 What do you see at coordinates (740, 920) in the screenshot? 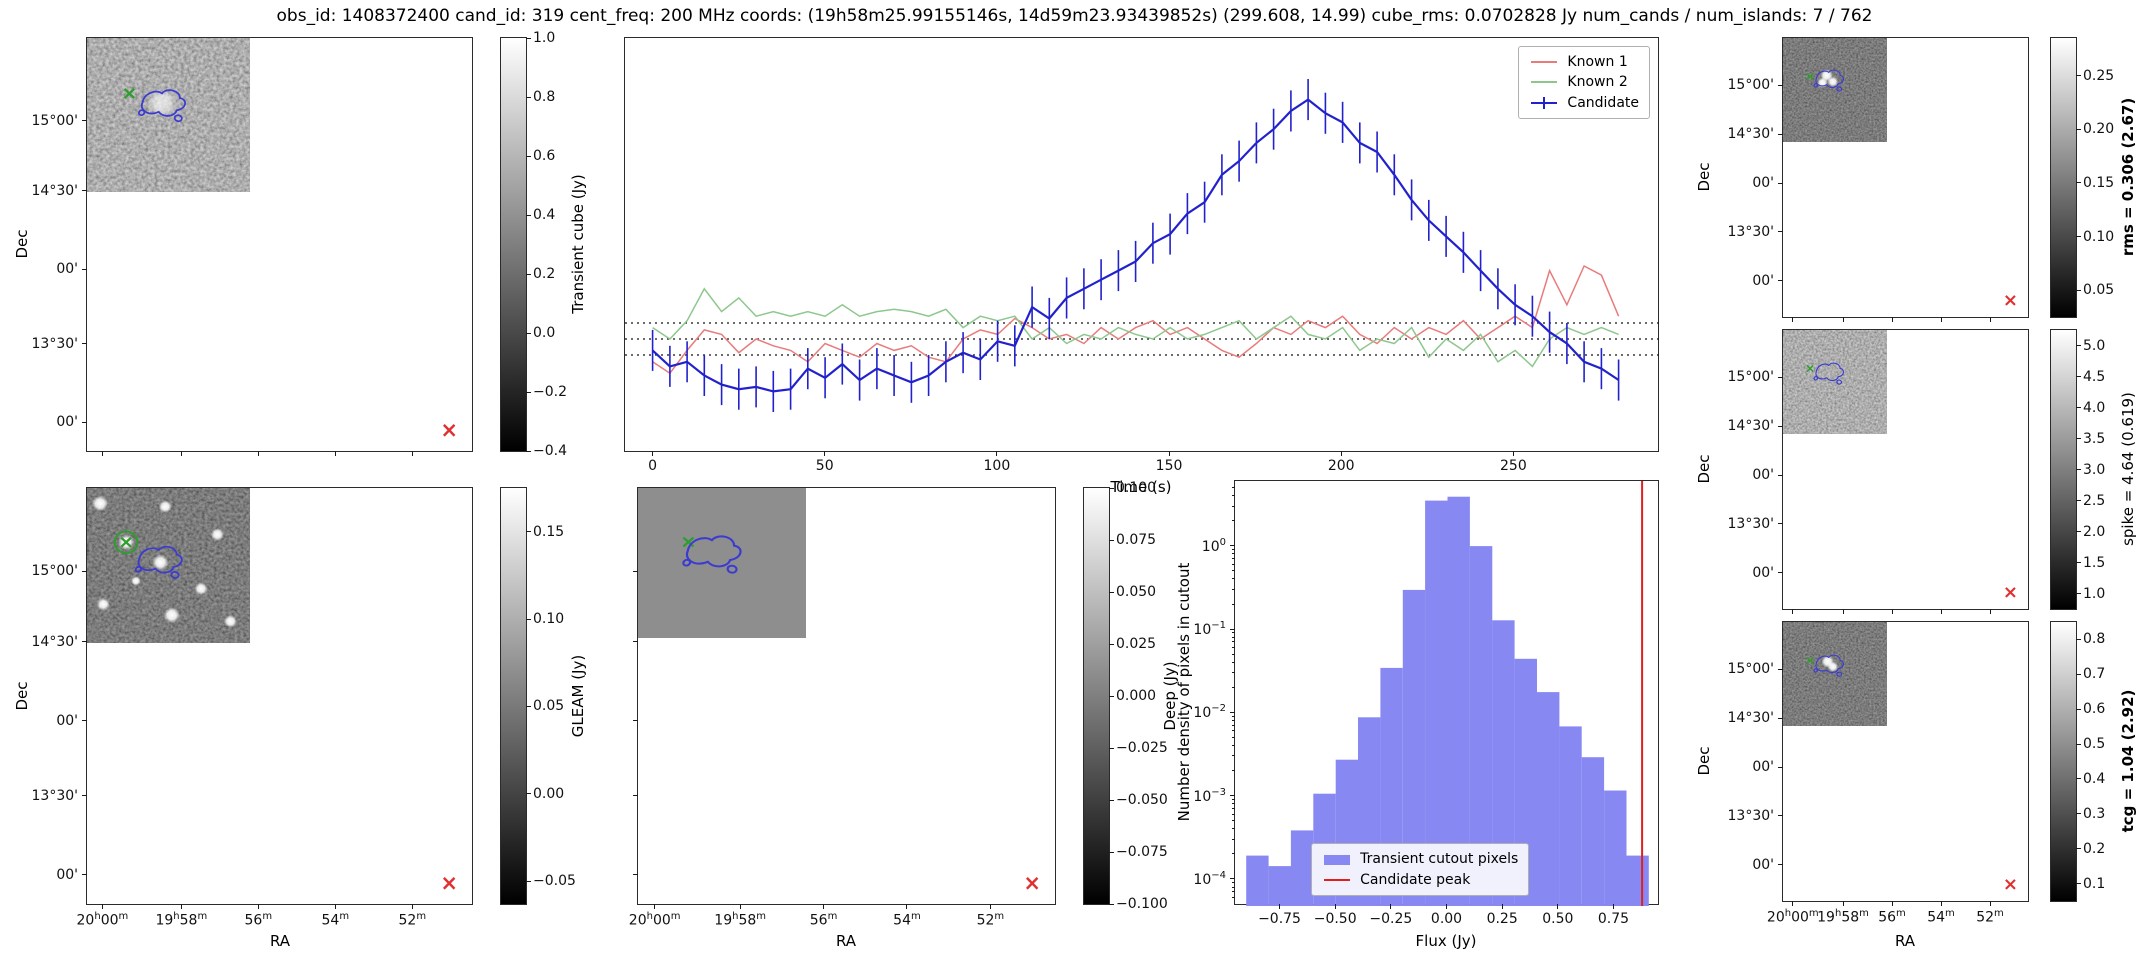
I see `ra-tick-label: 19h58m` at bounding box center [740, 920].